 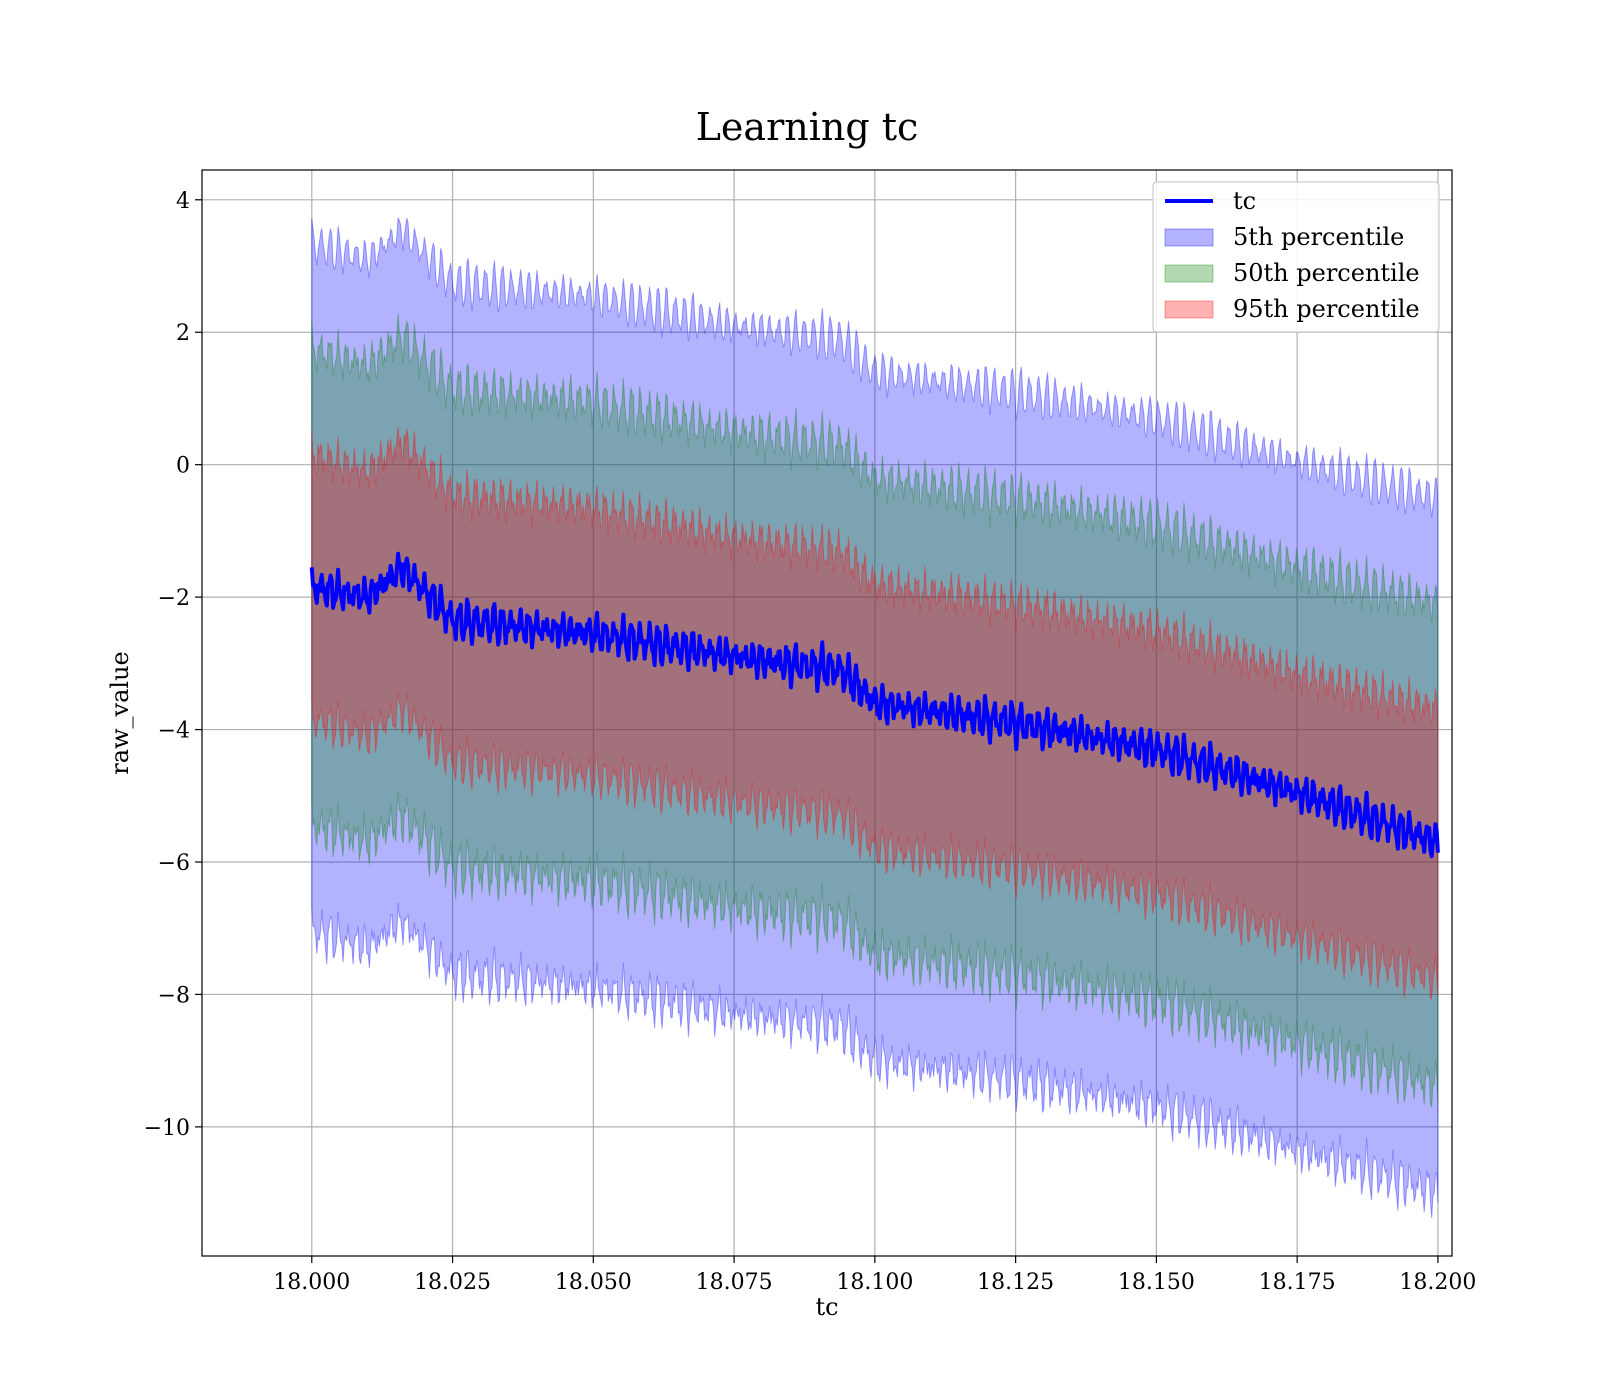 What do you see at coordinates (1326, 273) in the screenshot?
I see `legend-label: 50th percentile` at bounding box center [1326, 273].